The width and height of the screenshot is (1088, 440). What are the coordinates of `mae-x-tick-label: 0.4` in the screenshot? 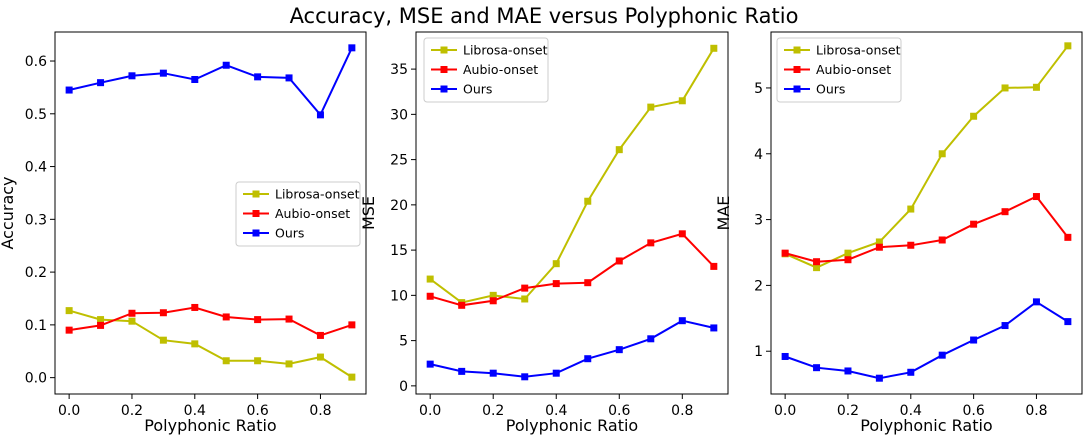 It's located at (911, 411).